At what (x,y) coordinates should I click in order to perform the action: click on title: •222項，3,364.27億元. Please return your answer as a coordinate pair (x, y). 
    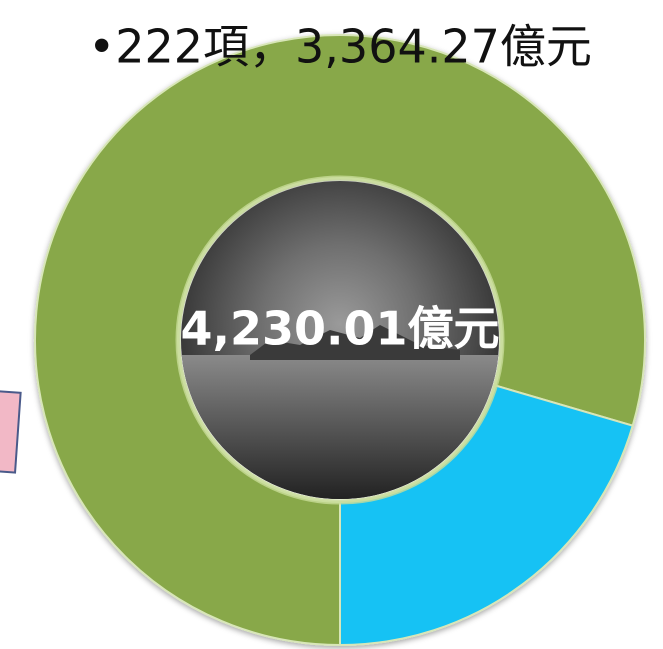
    Looking at the image, I should click on (340, 47).